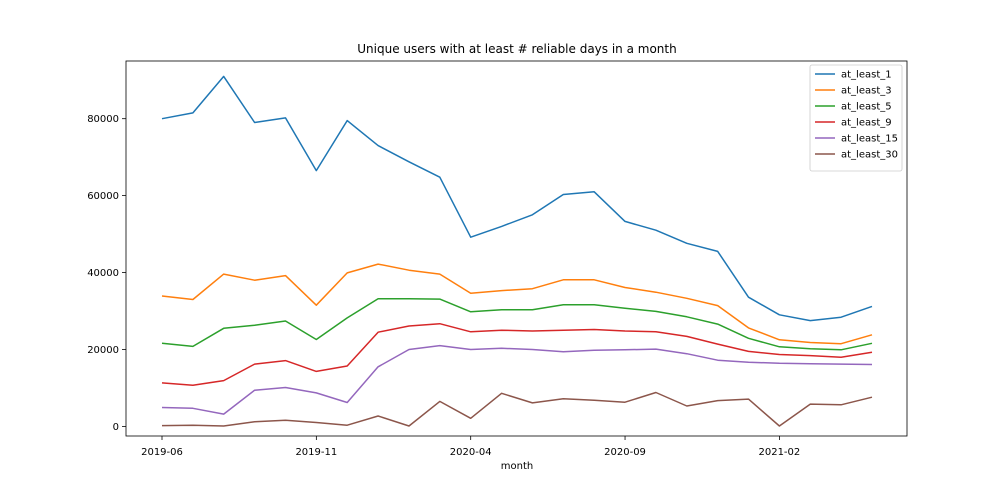 This screenshot has width=1008, height=504. What do you see at coordinates (866, 91) in the screenshot?
I see `legend-label-at_least_3: at_least_3` at bounding box center [866, 91].